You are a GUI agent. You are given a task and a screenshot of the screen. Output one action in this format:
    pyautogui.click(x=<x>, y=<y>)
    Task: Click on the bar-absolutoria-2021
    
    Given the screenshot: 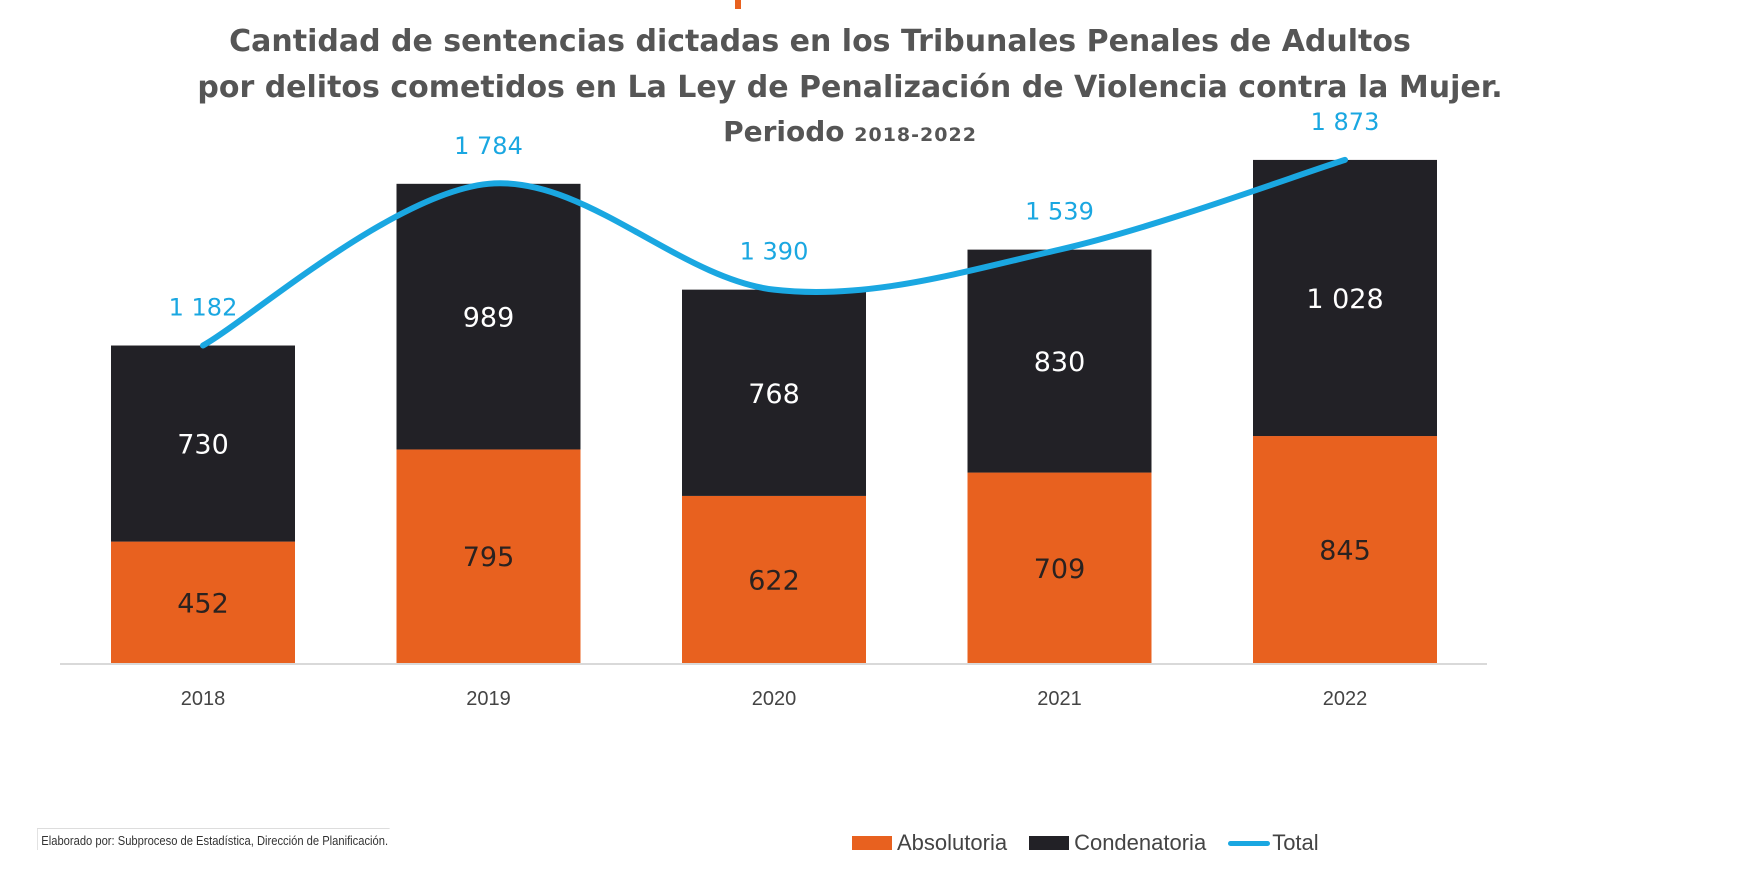 What is the action you would take?
    pyautogui.click(x=1059, y=567)
    